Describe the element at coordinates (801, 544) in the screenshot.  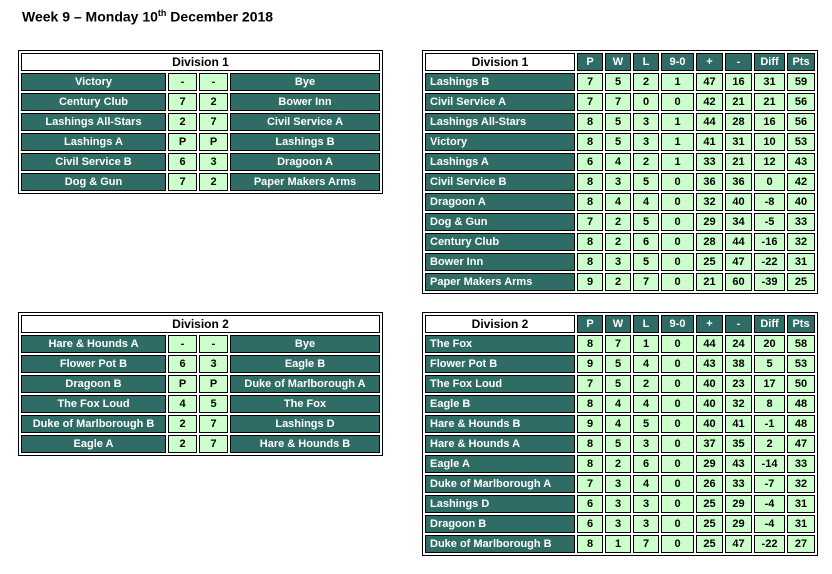
I see `stat-points-cell: 27` at that location.